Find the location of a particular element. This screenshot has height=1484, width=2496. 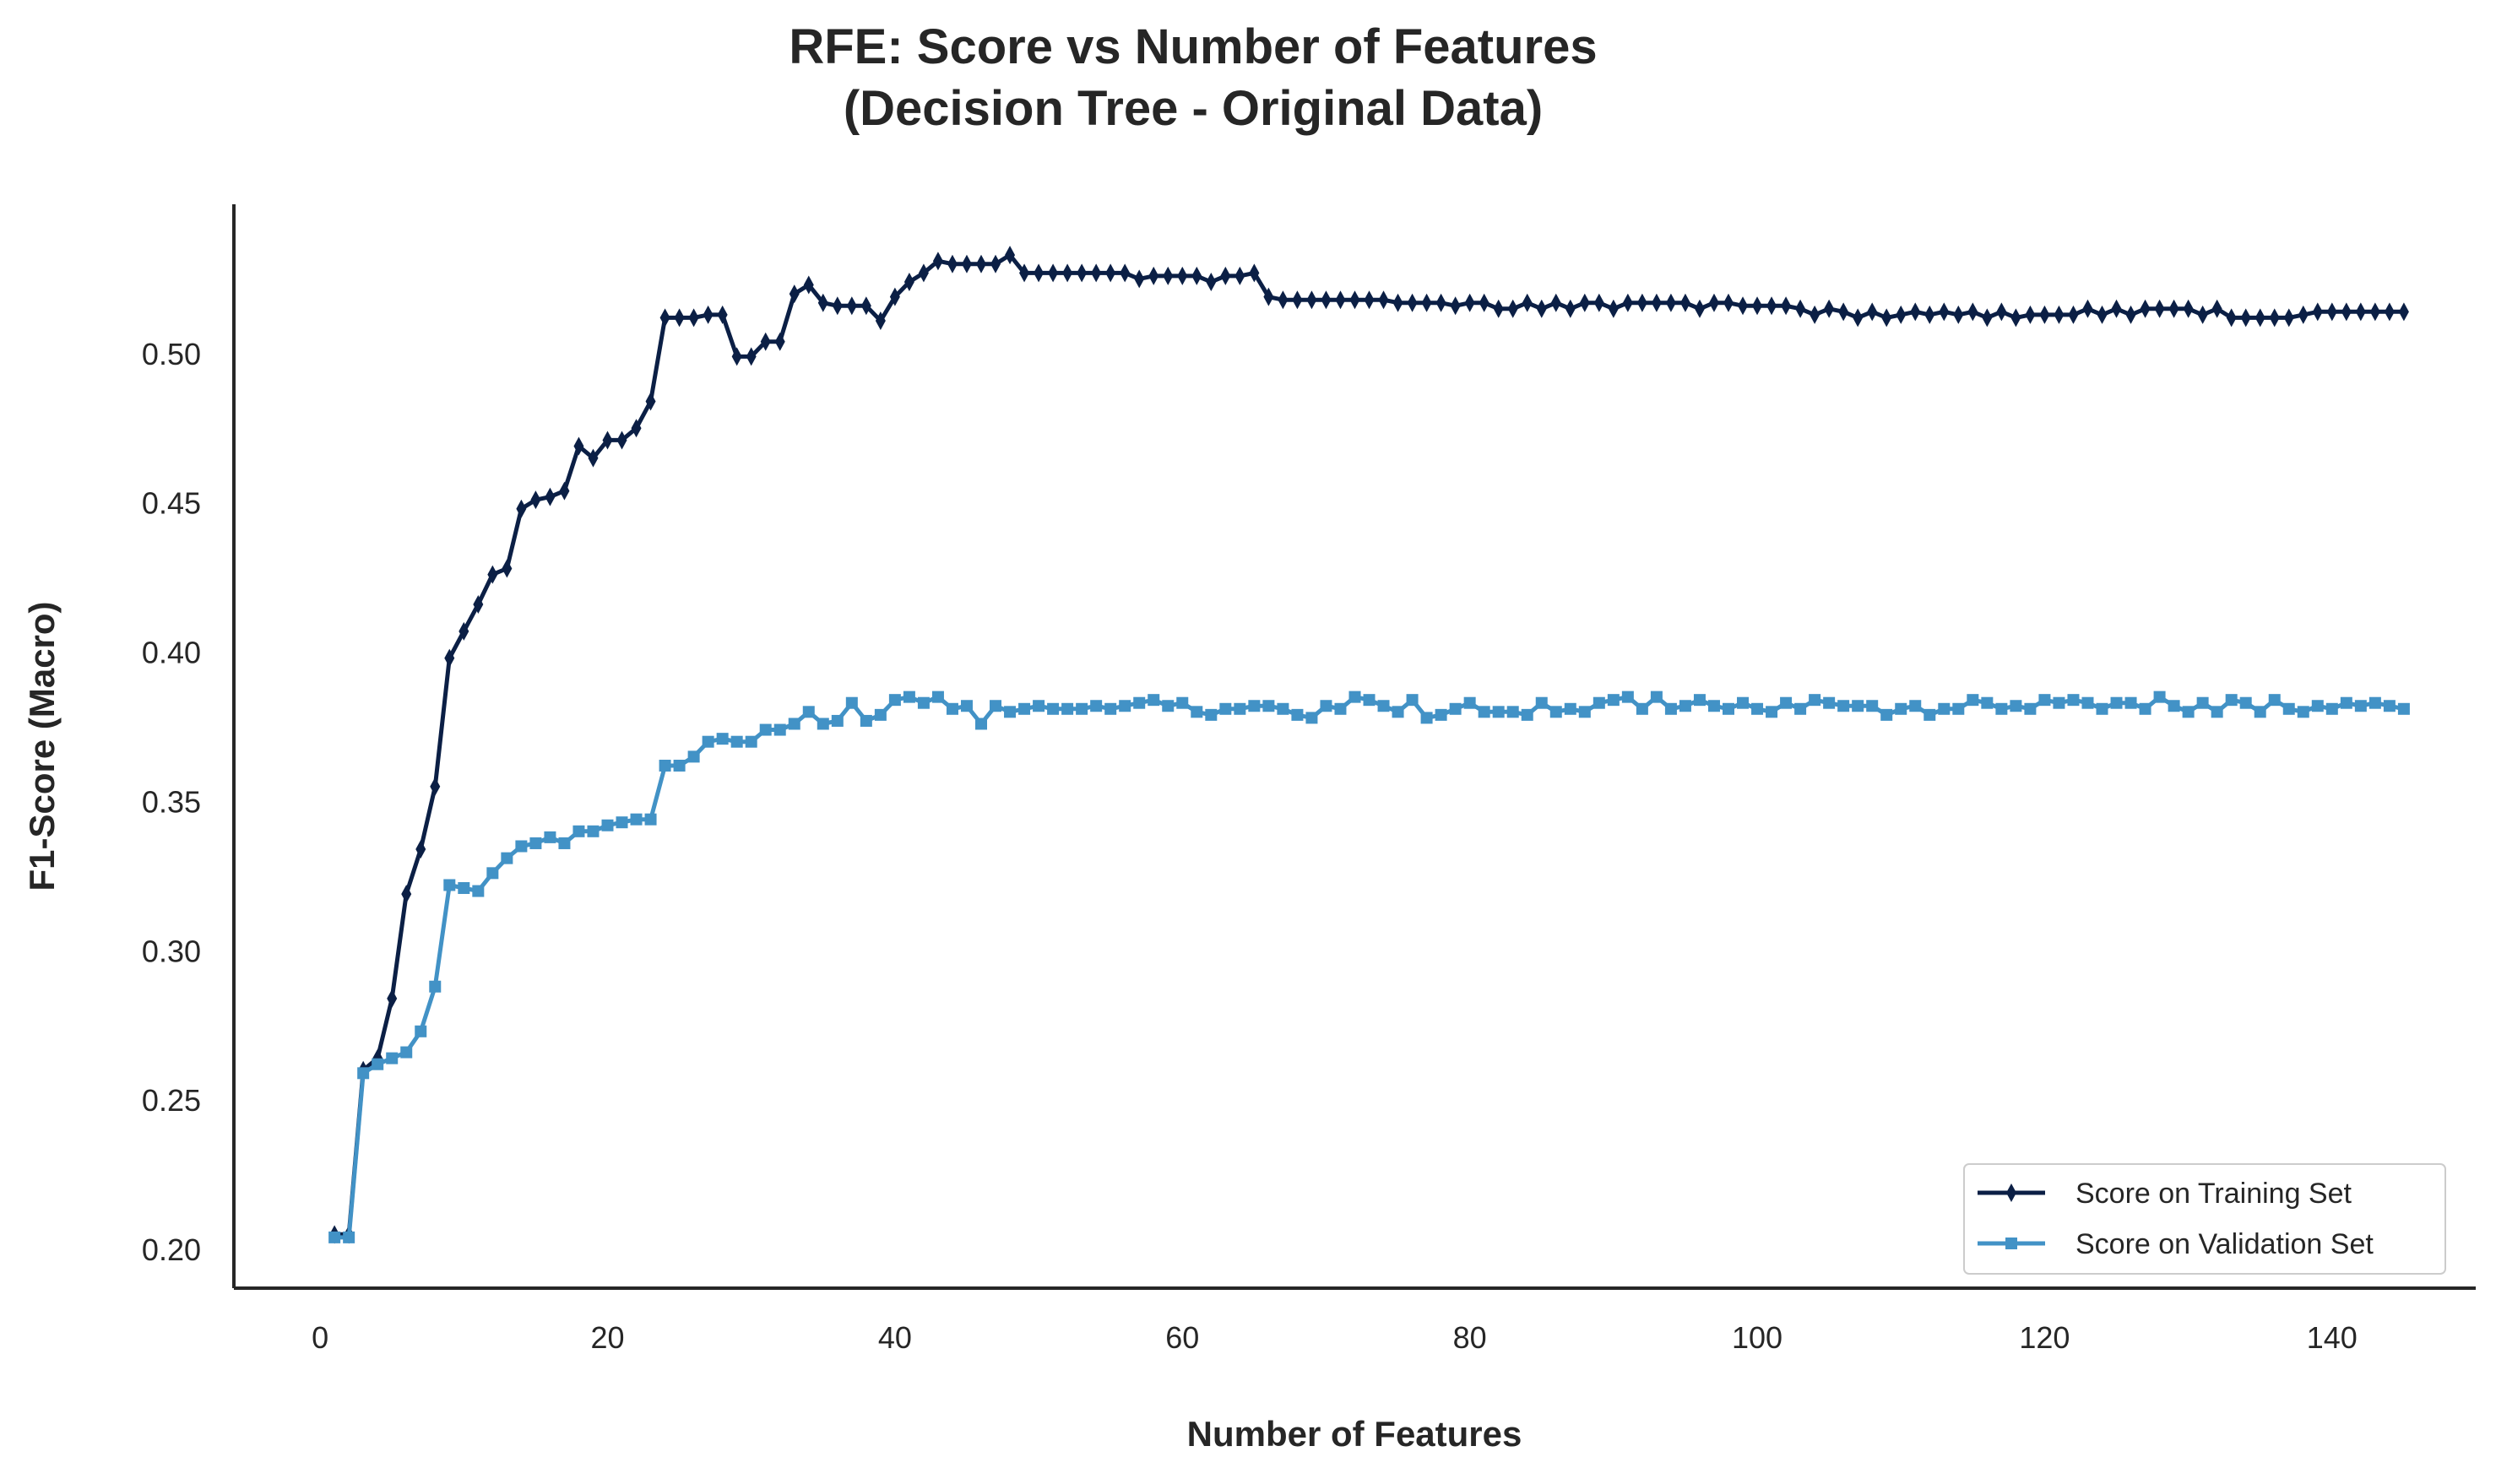

x-tick-label: 100 is located at coordinates (1757, 1337).